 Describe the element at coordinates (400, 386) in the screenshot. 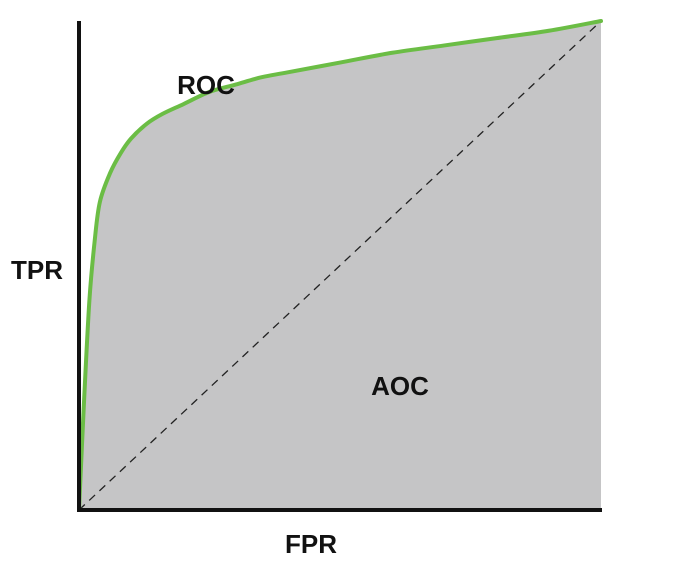

I see `aoc-annotation: AOC` at that location.